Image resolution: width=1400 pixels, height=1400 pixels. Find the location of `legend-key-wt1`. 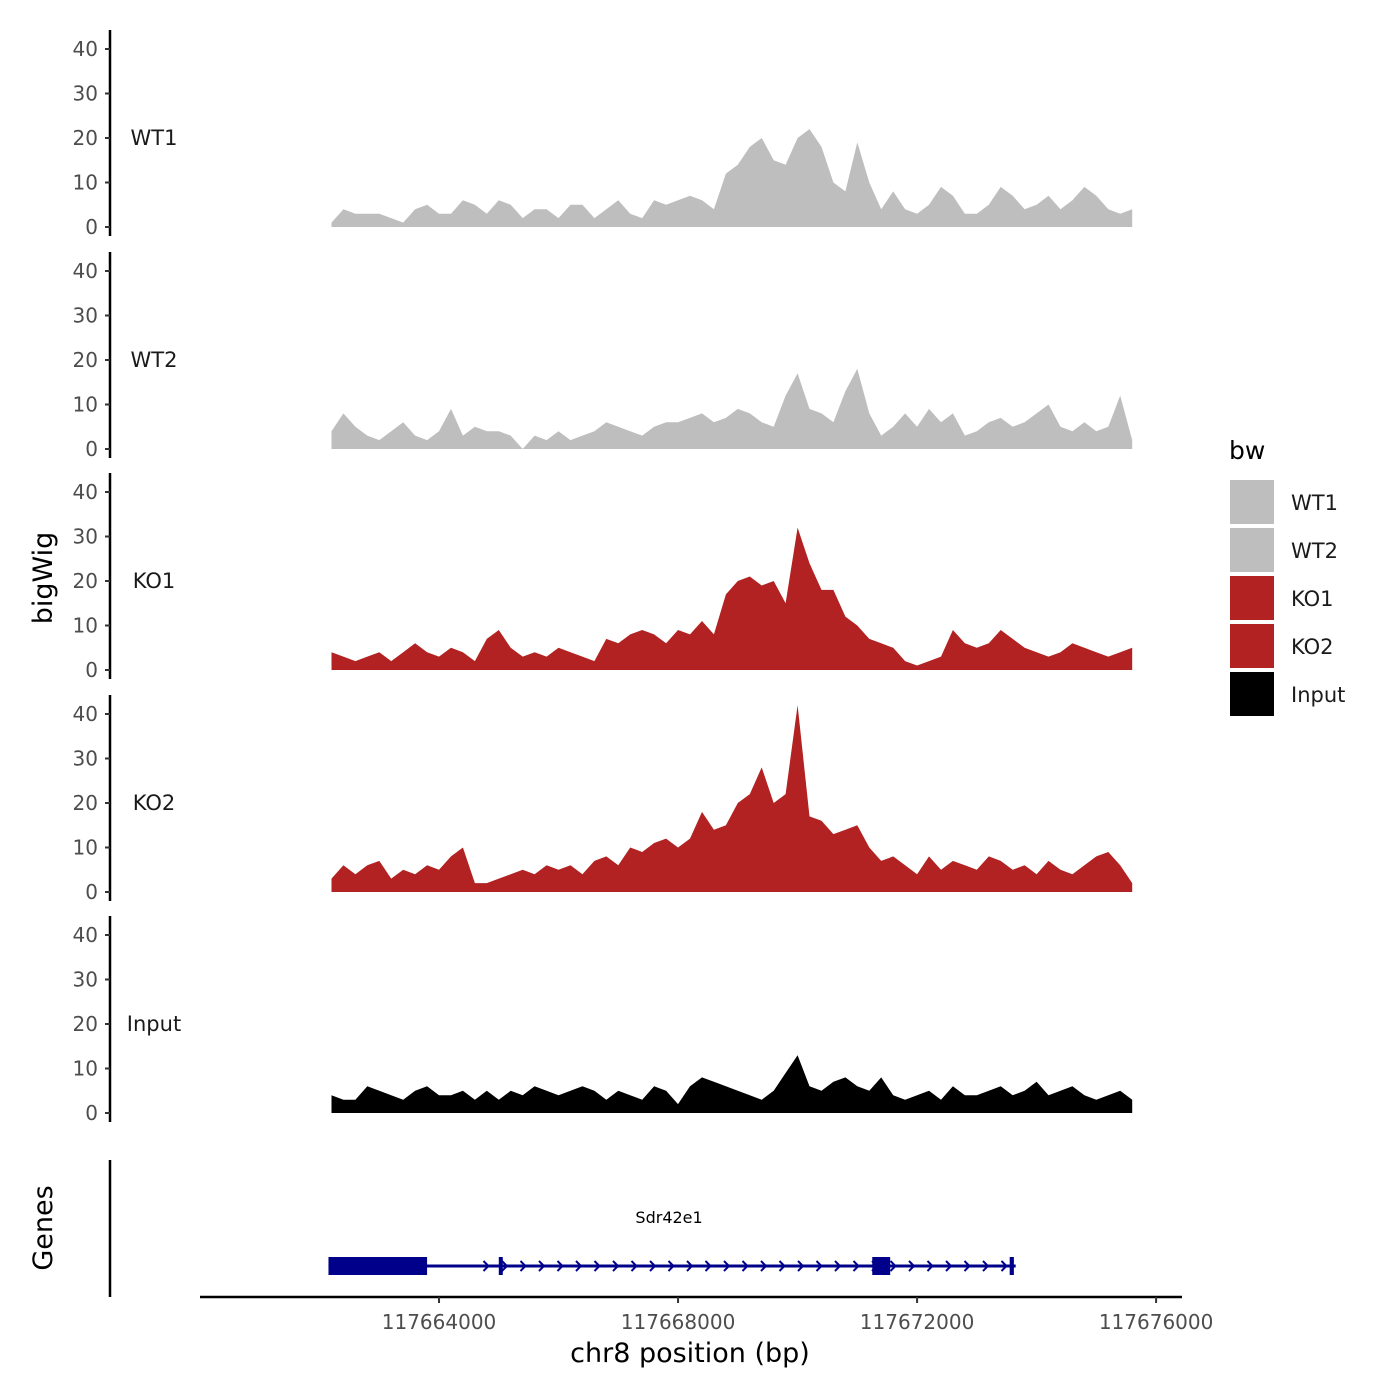

legend-key-wt1 is located at coordinates (1252, 502).